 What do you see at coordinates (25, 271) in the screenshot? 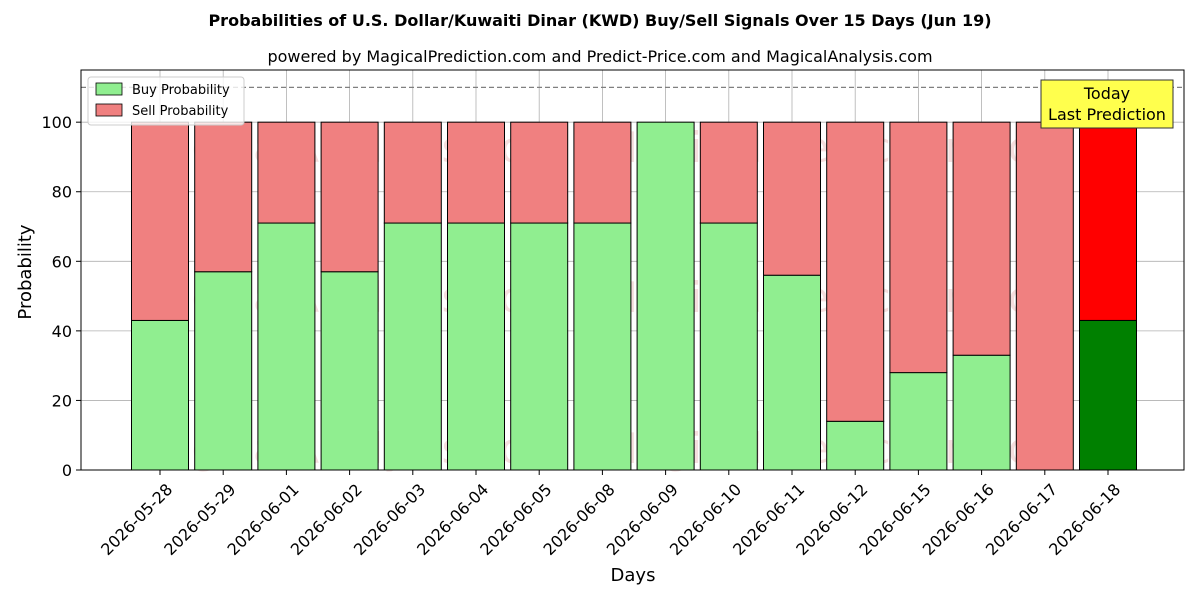
I see `y-axis-label: Probability` at bounding box center [25, 271].